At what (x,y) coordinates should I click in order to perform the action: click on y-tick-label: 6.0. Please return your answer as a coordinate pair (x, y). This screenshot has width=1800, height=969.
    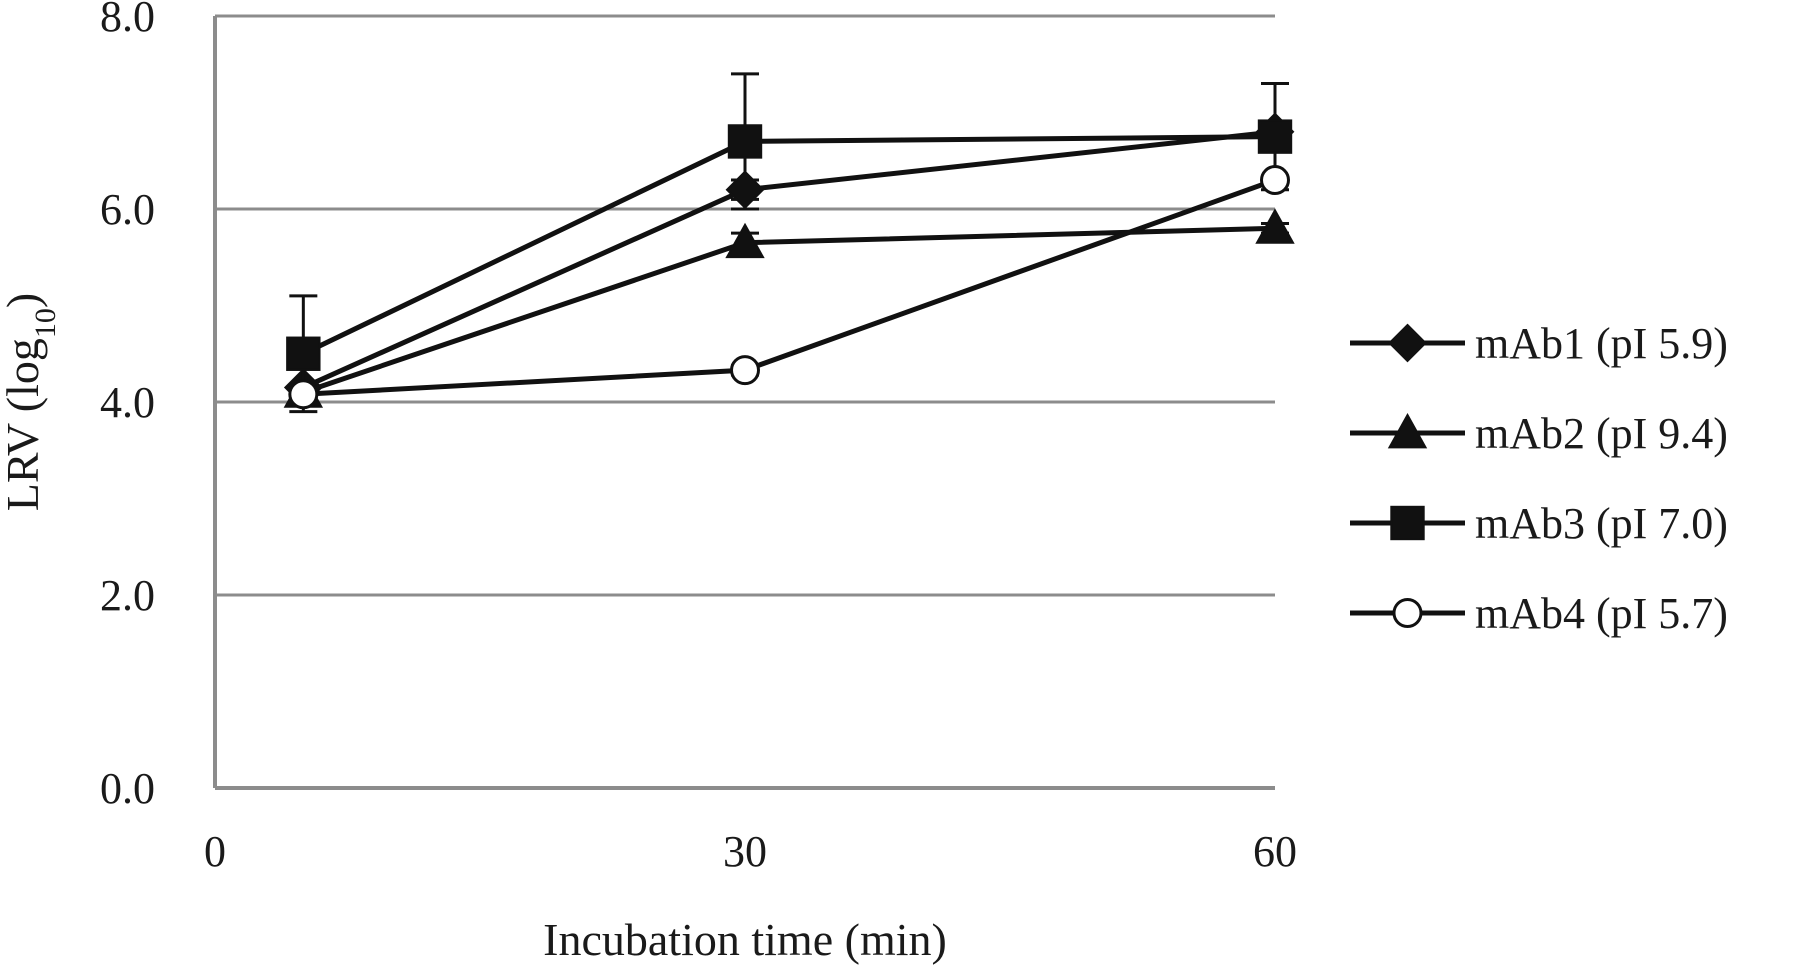
    Looking at the image, I should click on (127, 209).